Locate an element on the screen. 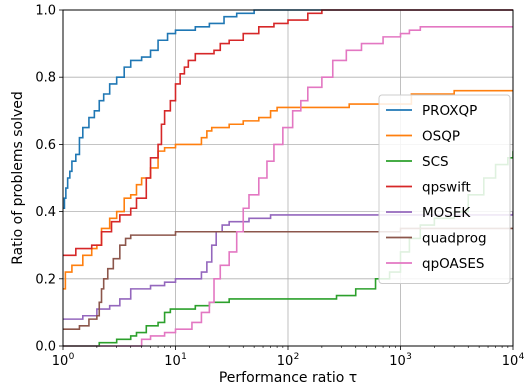 This screenshot has height=391, width=527. legend: PROXQP OSQP SCS qpswift MOSEK quadprog qpOASES is located at coordinates (444, 189).